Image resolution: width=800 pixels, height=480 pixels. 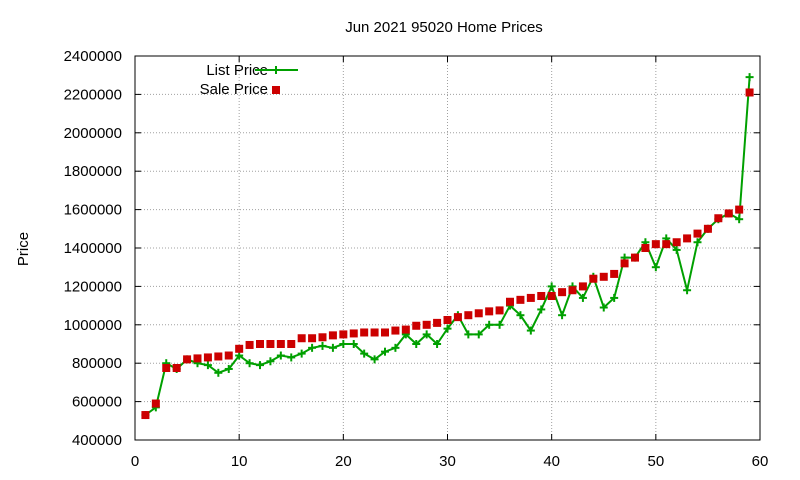 What do you see at coordinates (447, 461) in the screenshot?
I see `x-tick-label: 30` at bounding box center [447, 461].